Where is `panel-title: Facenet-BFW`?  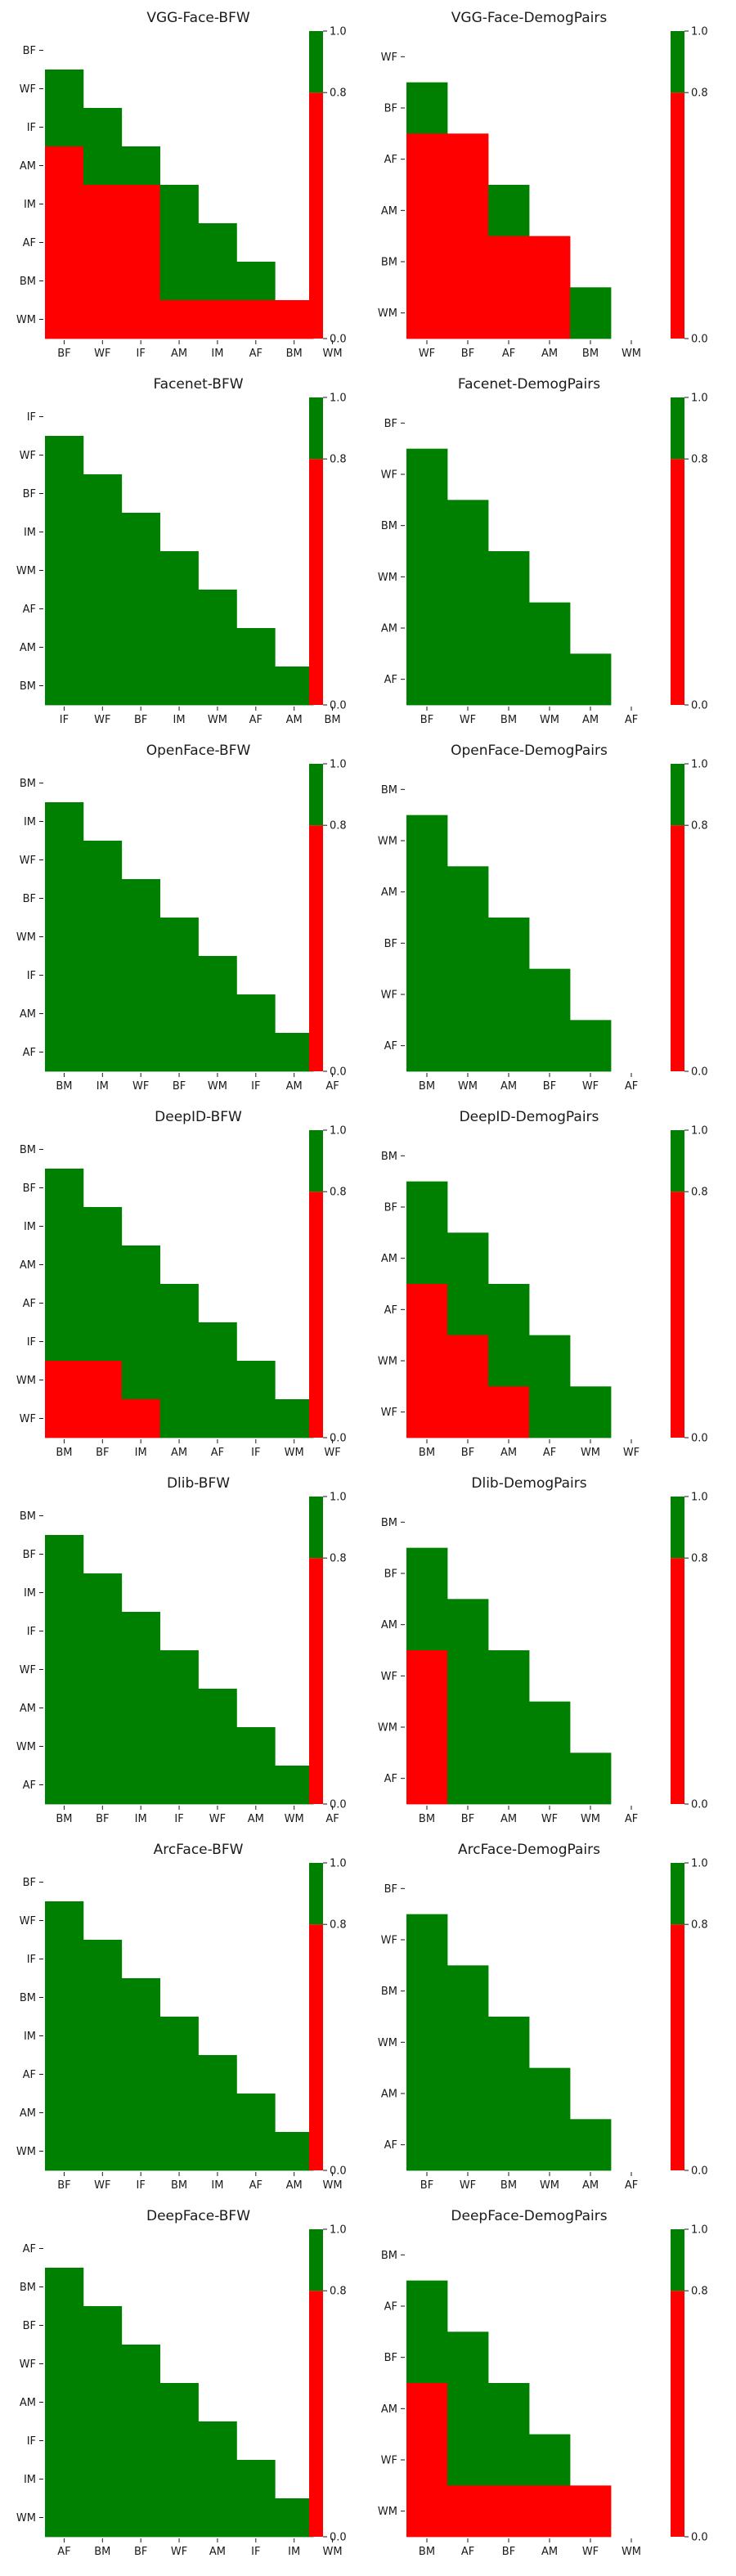 panel-title: Facenet-BFW is located at coordinates (198, 385).